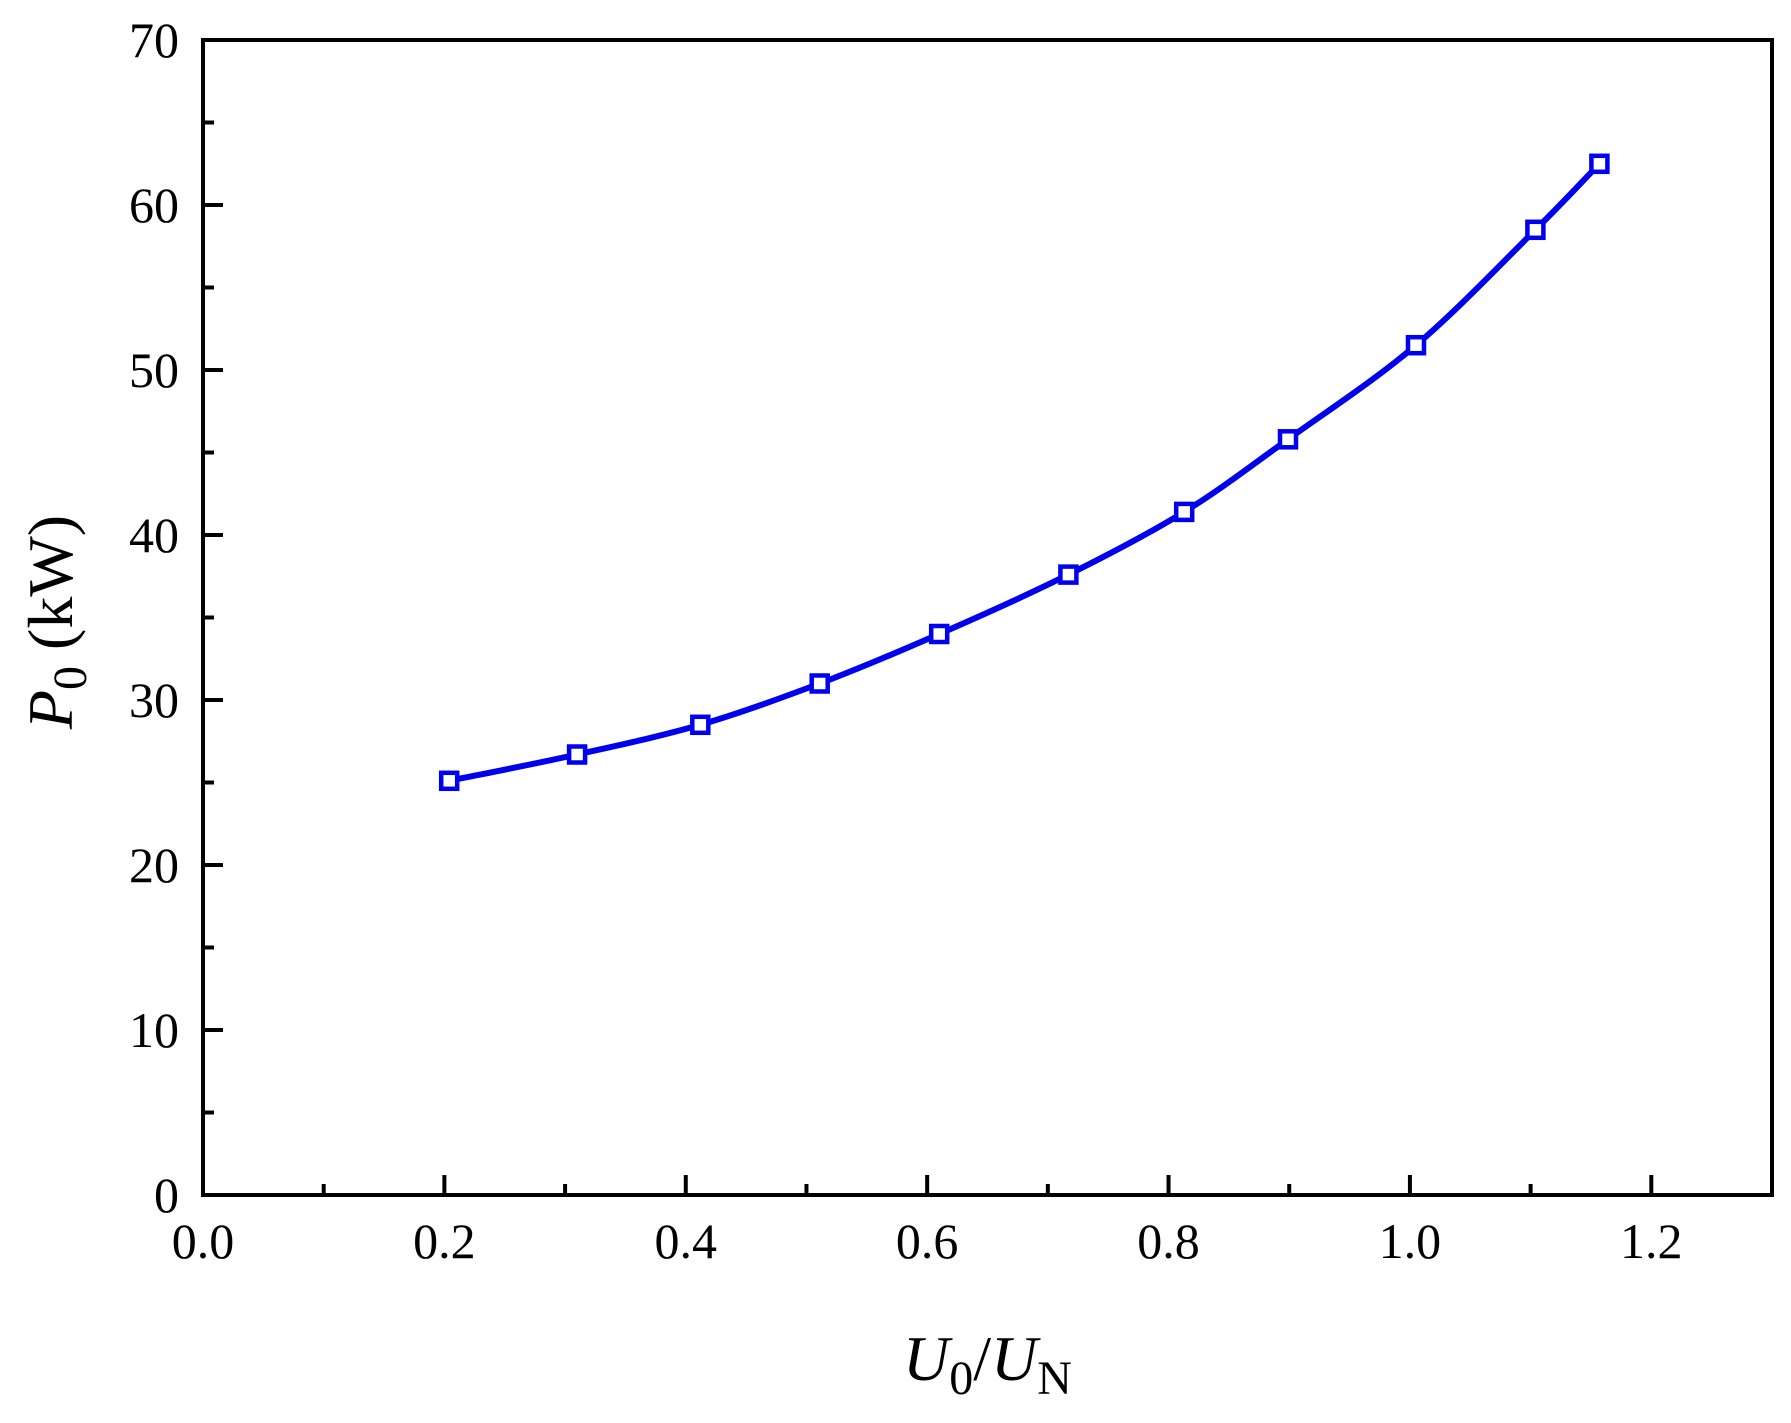 Image resolution: width=1791 pixels, height=1423 pixels. I want to click on y-label-unit: (kW), so click(50, 590).